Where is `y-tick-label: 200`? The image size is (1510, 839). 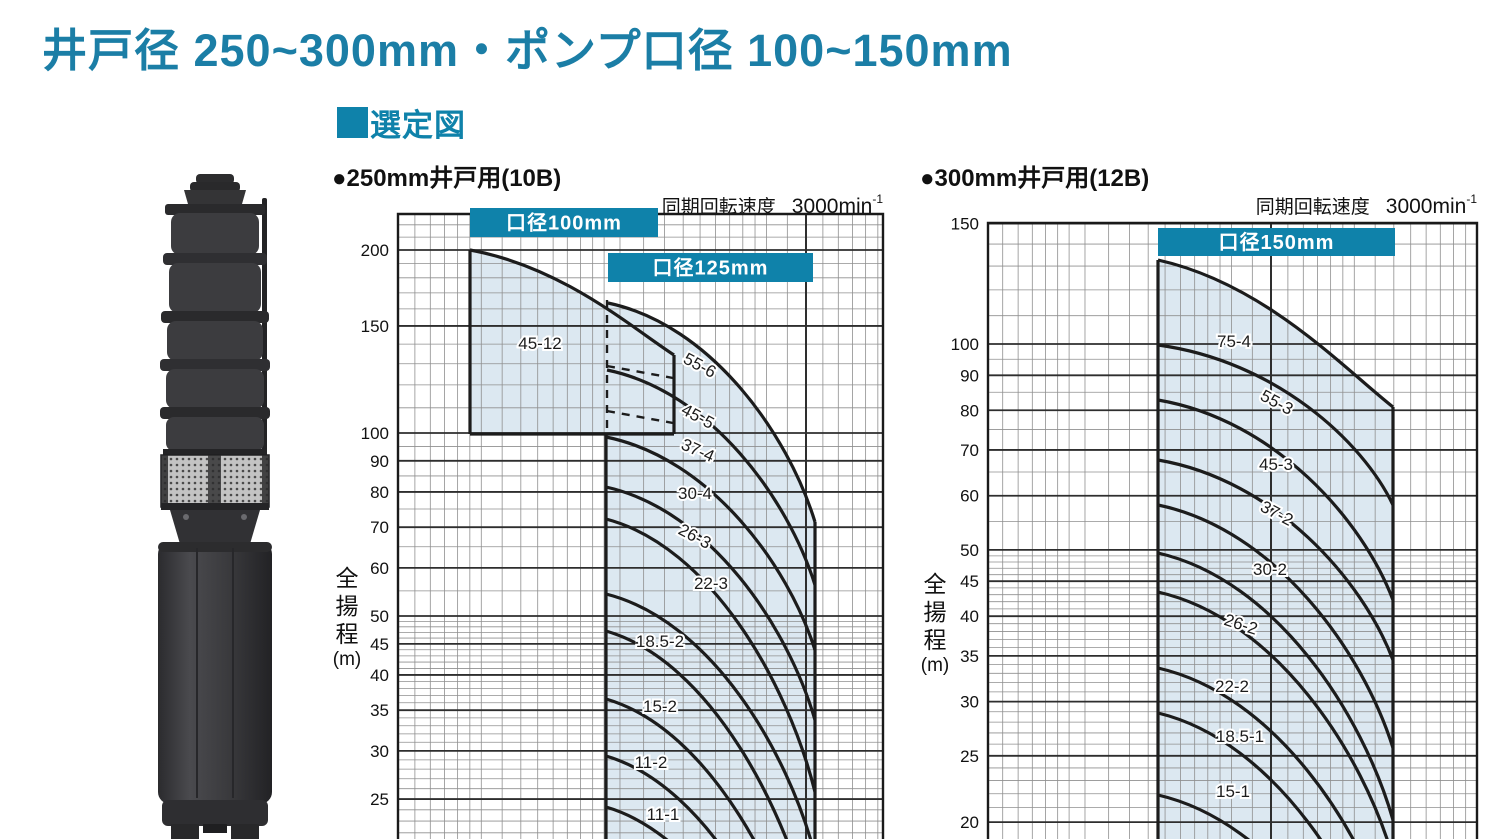 y-tick-label: 200 is located at coordinates (375, 250).